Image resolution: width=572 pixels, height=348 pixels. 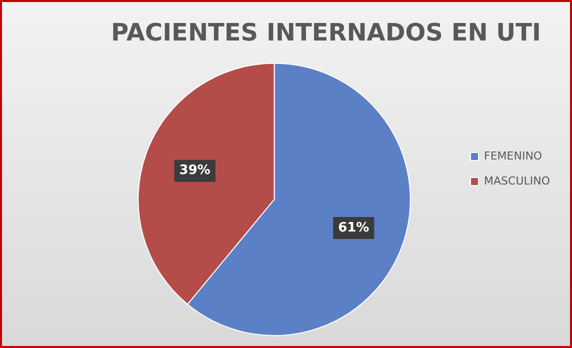 What do you see at coordinates (354, 228) in the screenshot?
I see `data-label: 61%` at bounding box center [354, 228].